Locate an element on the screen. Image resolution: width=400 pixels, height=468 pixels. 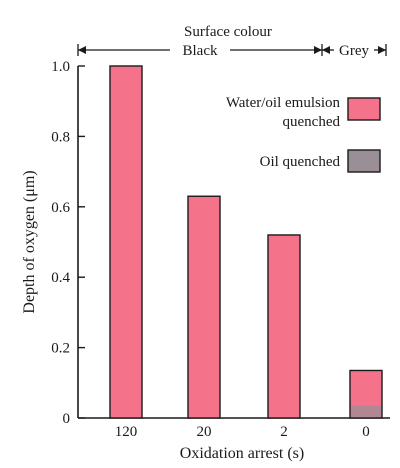
y-axis-title: Depth of oxygen (μm) is located at coordinates (29, 241).